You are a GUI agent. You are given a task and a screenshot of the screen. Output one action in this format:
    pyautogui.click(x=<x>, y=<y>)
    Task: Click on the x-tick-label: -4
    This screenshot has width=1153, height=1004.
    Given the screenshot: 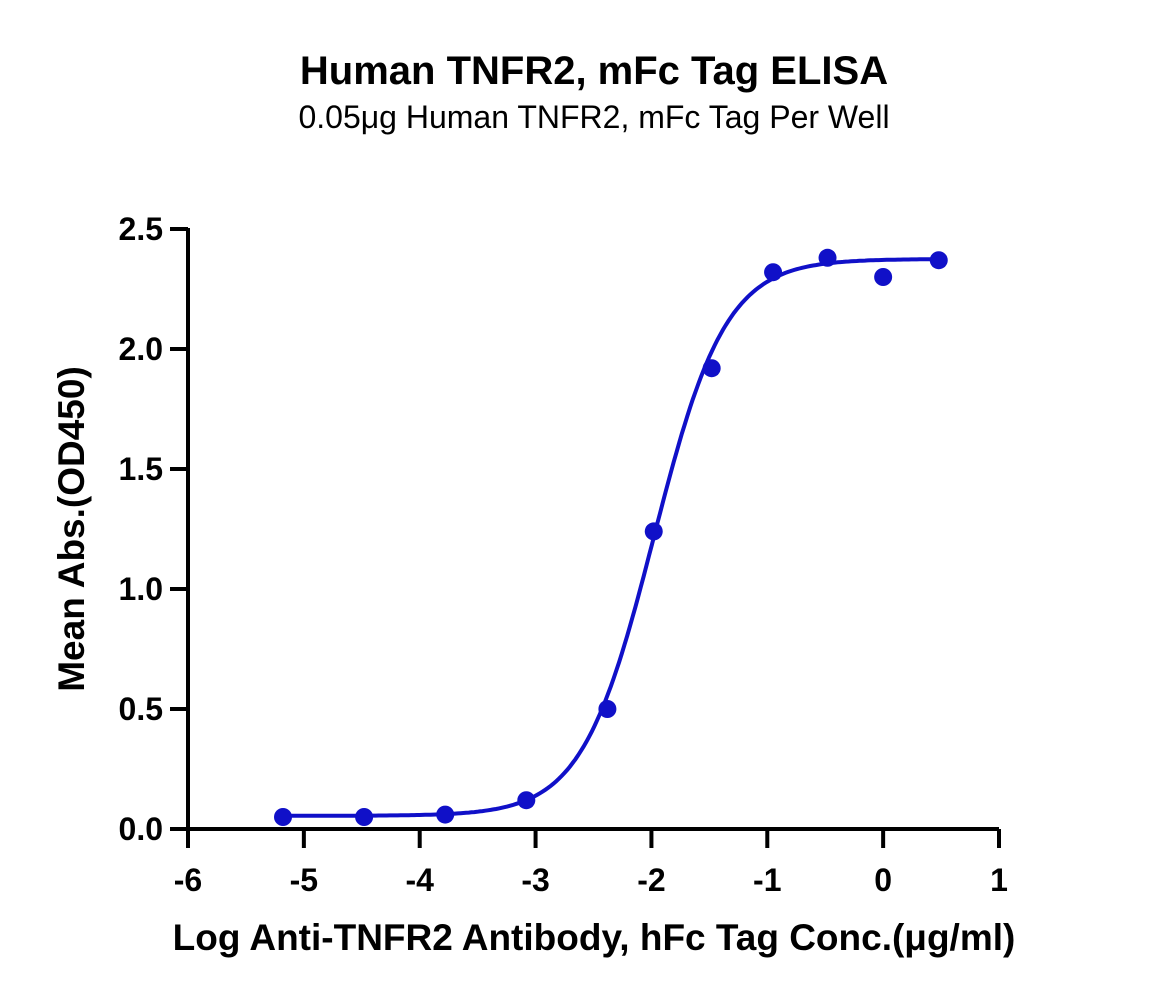 What is the action you would take?
    pyautogui.click(x=419, y=880)
    